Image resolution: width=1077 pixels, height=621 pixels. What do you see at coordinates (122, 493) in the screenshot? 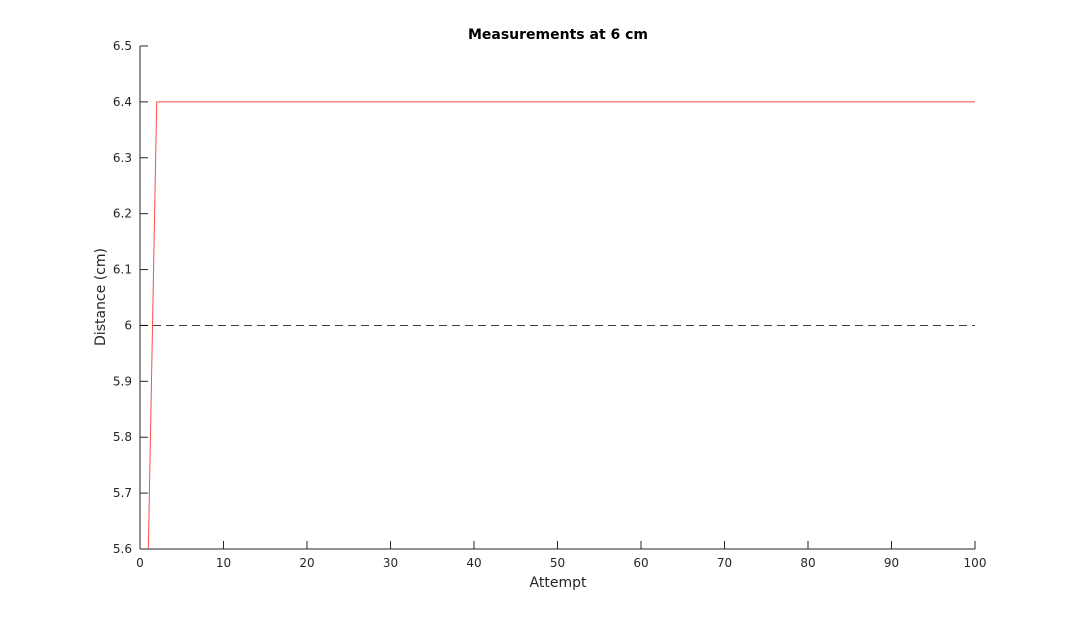
I see `y-tick-label: 5.7` at bounding box center [122, 493].